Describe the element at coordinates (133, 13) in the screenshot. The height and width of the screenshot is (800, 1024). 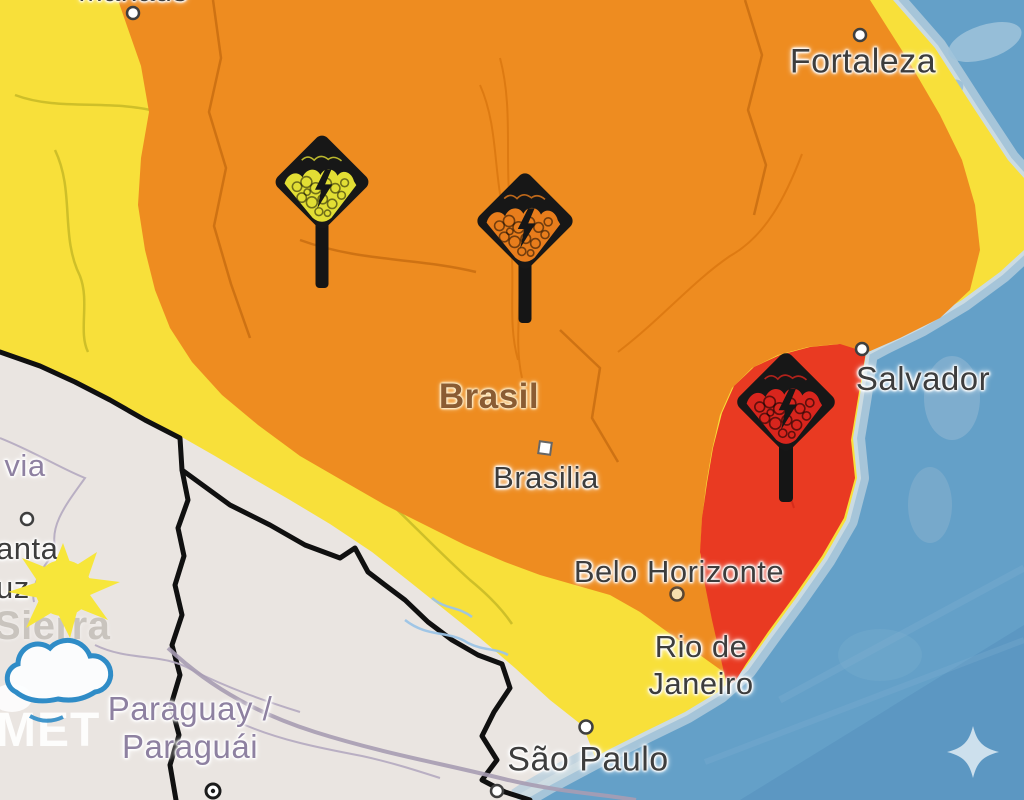
I see `marker-manaus` at that location.